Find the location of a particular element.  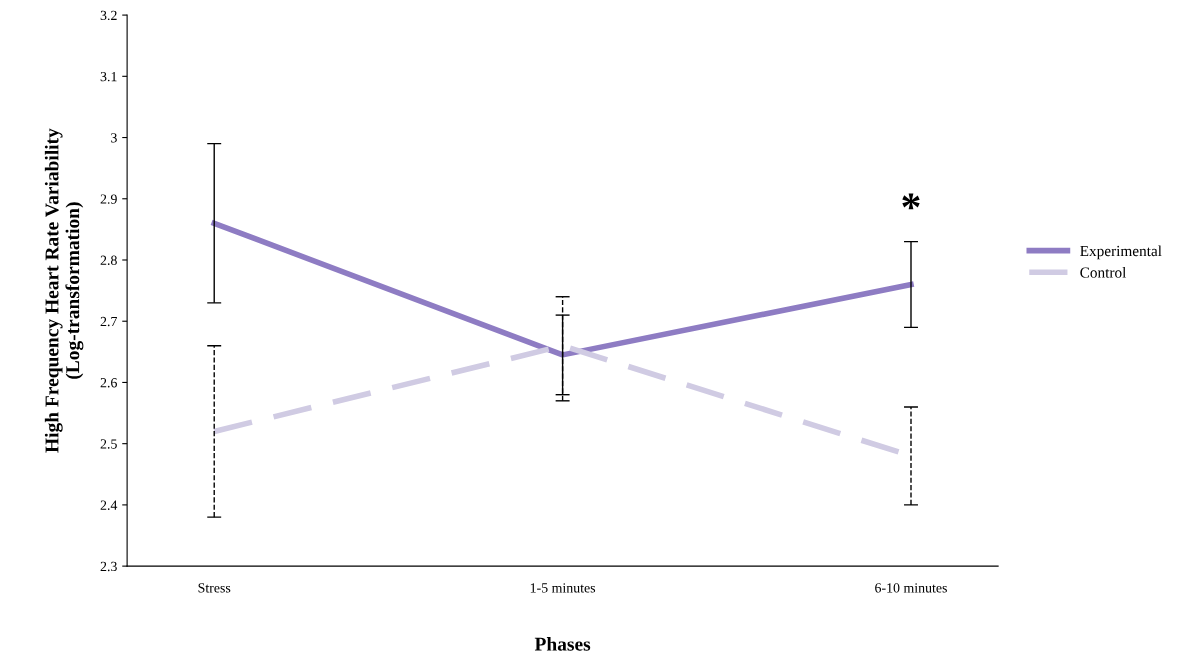

y-tick-label: 3.1 is located at coordinates (108, 76).